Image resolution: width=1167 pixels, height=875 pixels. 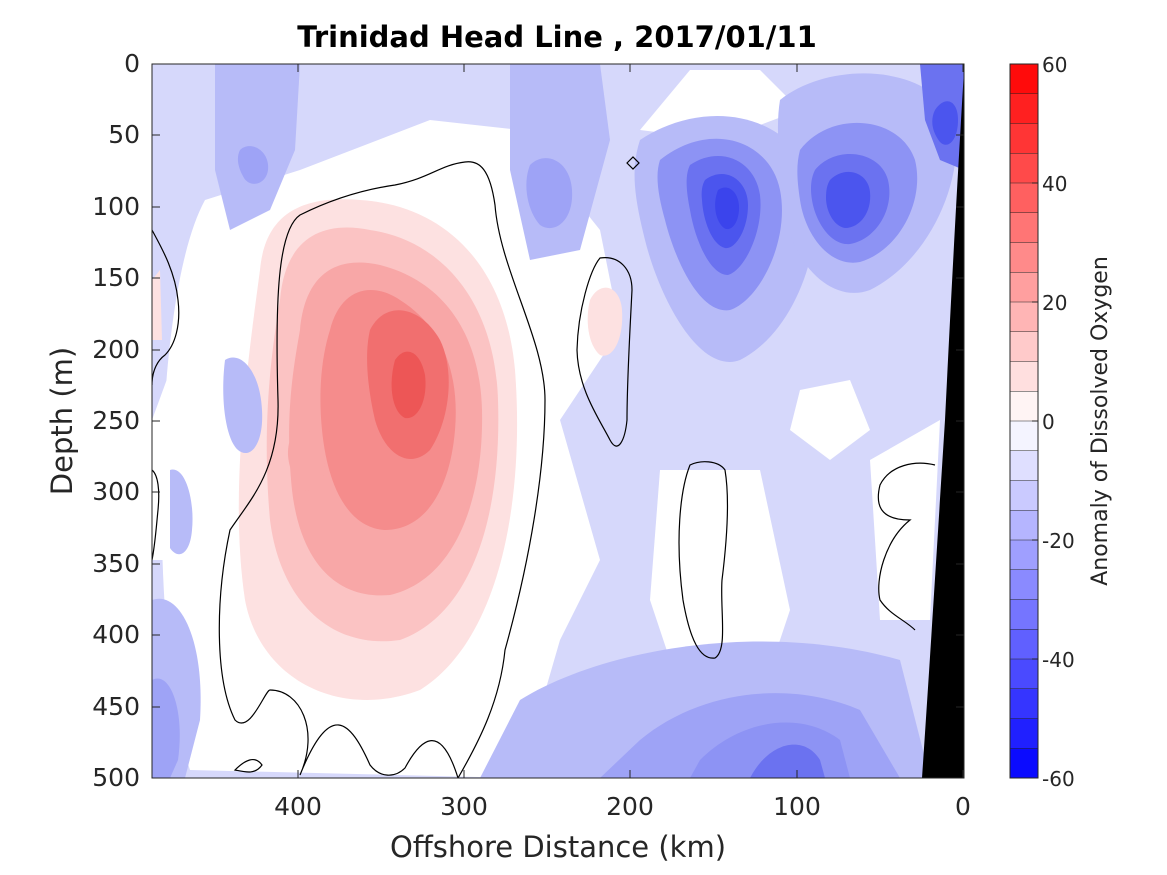 I want to click on y-tick-label: 250, so click(x=116, y=420).